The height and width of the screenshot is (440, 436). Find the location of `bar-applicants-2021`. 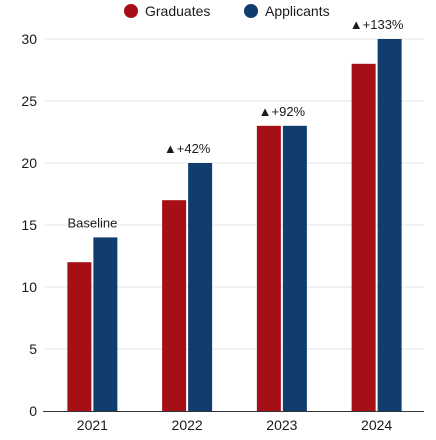

bar-applicants-2021 is located at coordinates (105, 324).